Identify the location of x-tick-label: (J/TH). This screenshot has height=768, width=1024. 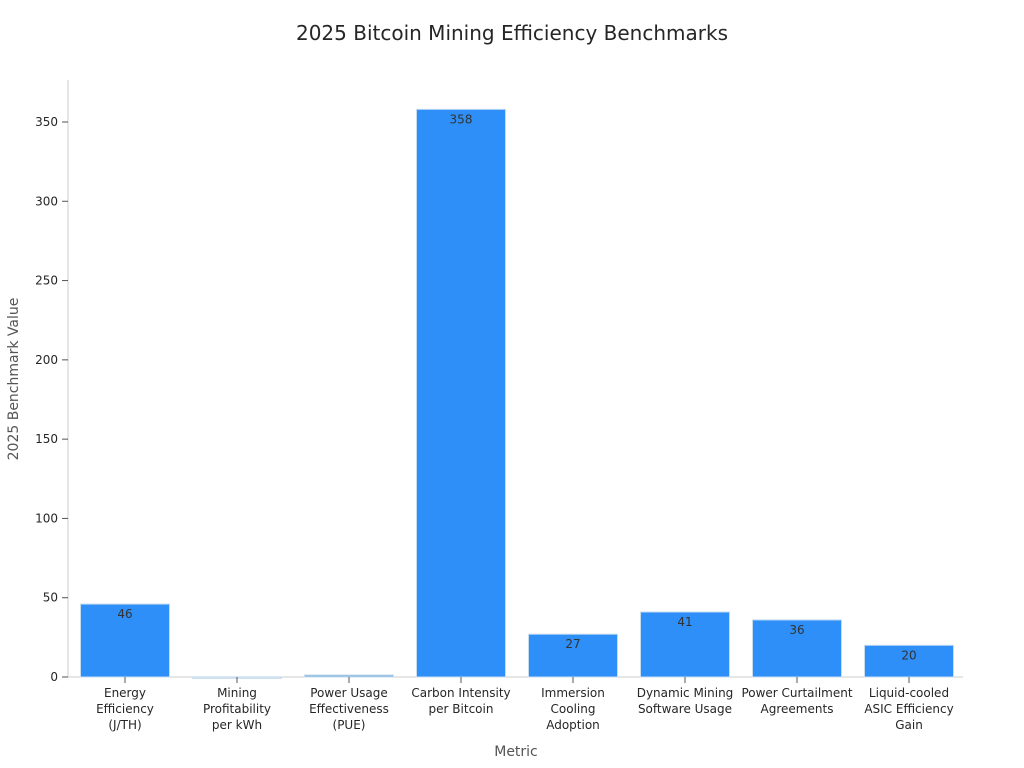
(124, 725).